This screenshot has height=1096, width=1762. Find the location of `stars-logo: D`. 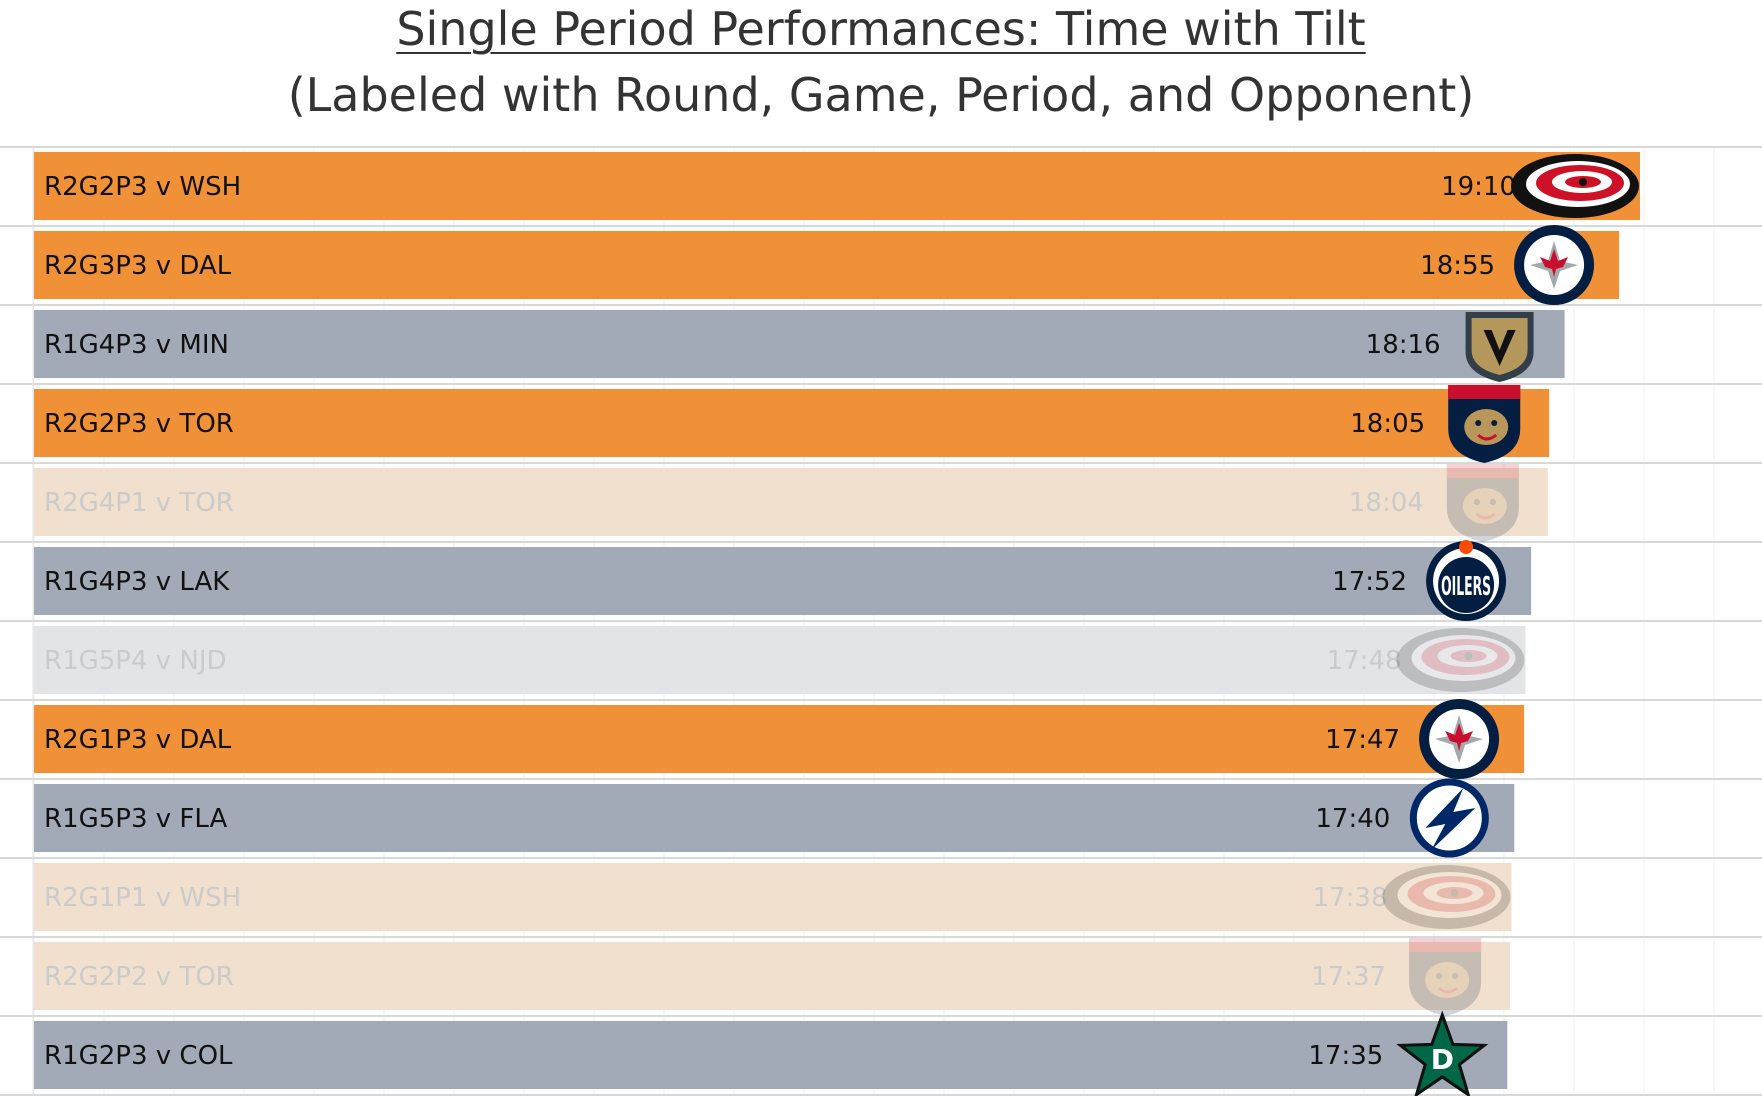

stars-logo: D is located at coordinates (1442, 1053).